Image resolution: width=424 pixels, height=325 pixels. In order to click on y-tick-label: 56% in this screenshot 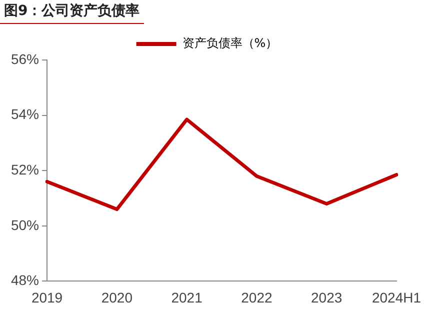, I will do `click(25, 58)`.